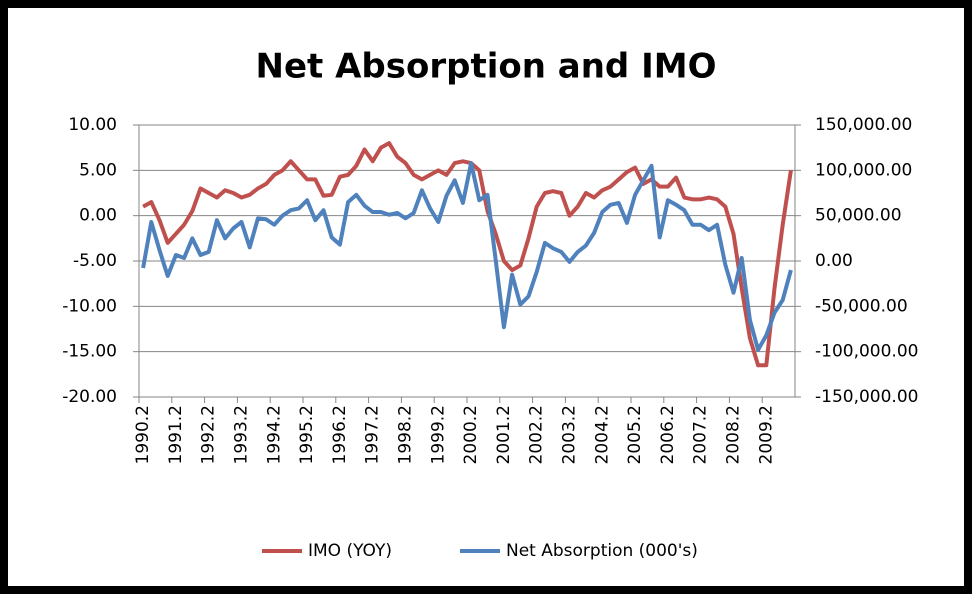 This screenshot has height=594, width=972. Describe the element at coordinates (209, 434) in the screenshot. I see `x-tick-label: 1992.2` at that location.